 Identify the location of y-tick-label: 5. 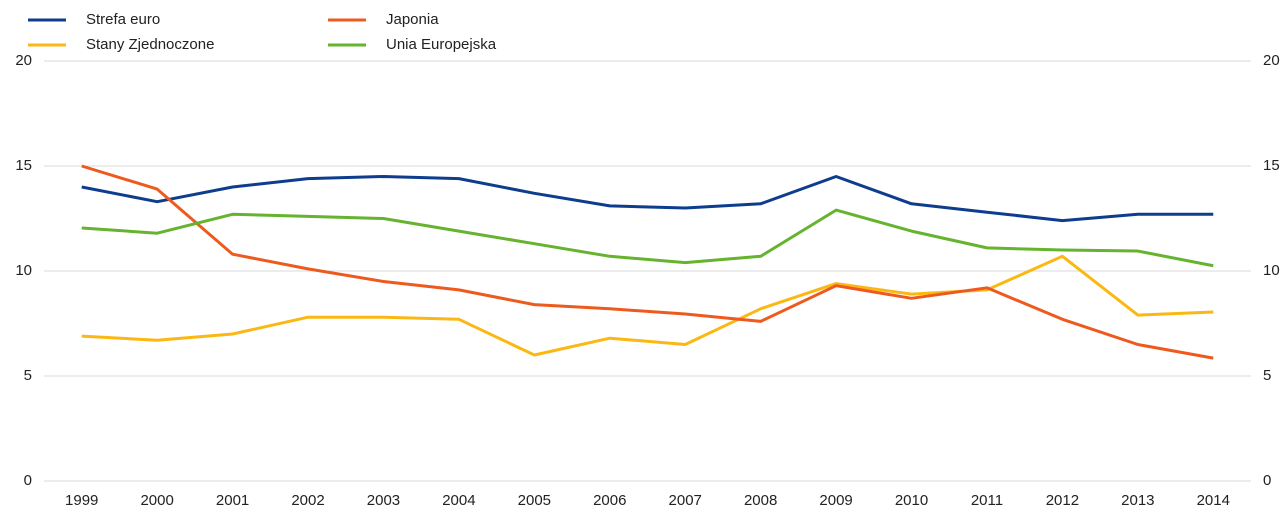
(28, 375).